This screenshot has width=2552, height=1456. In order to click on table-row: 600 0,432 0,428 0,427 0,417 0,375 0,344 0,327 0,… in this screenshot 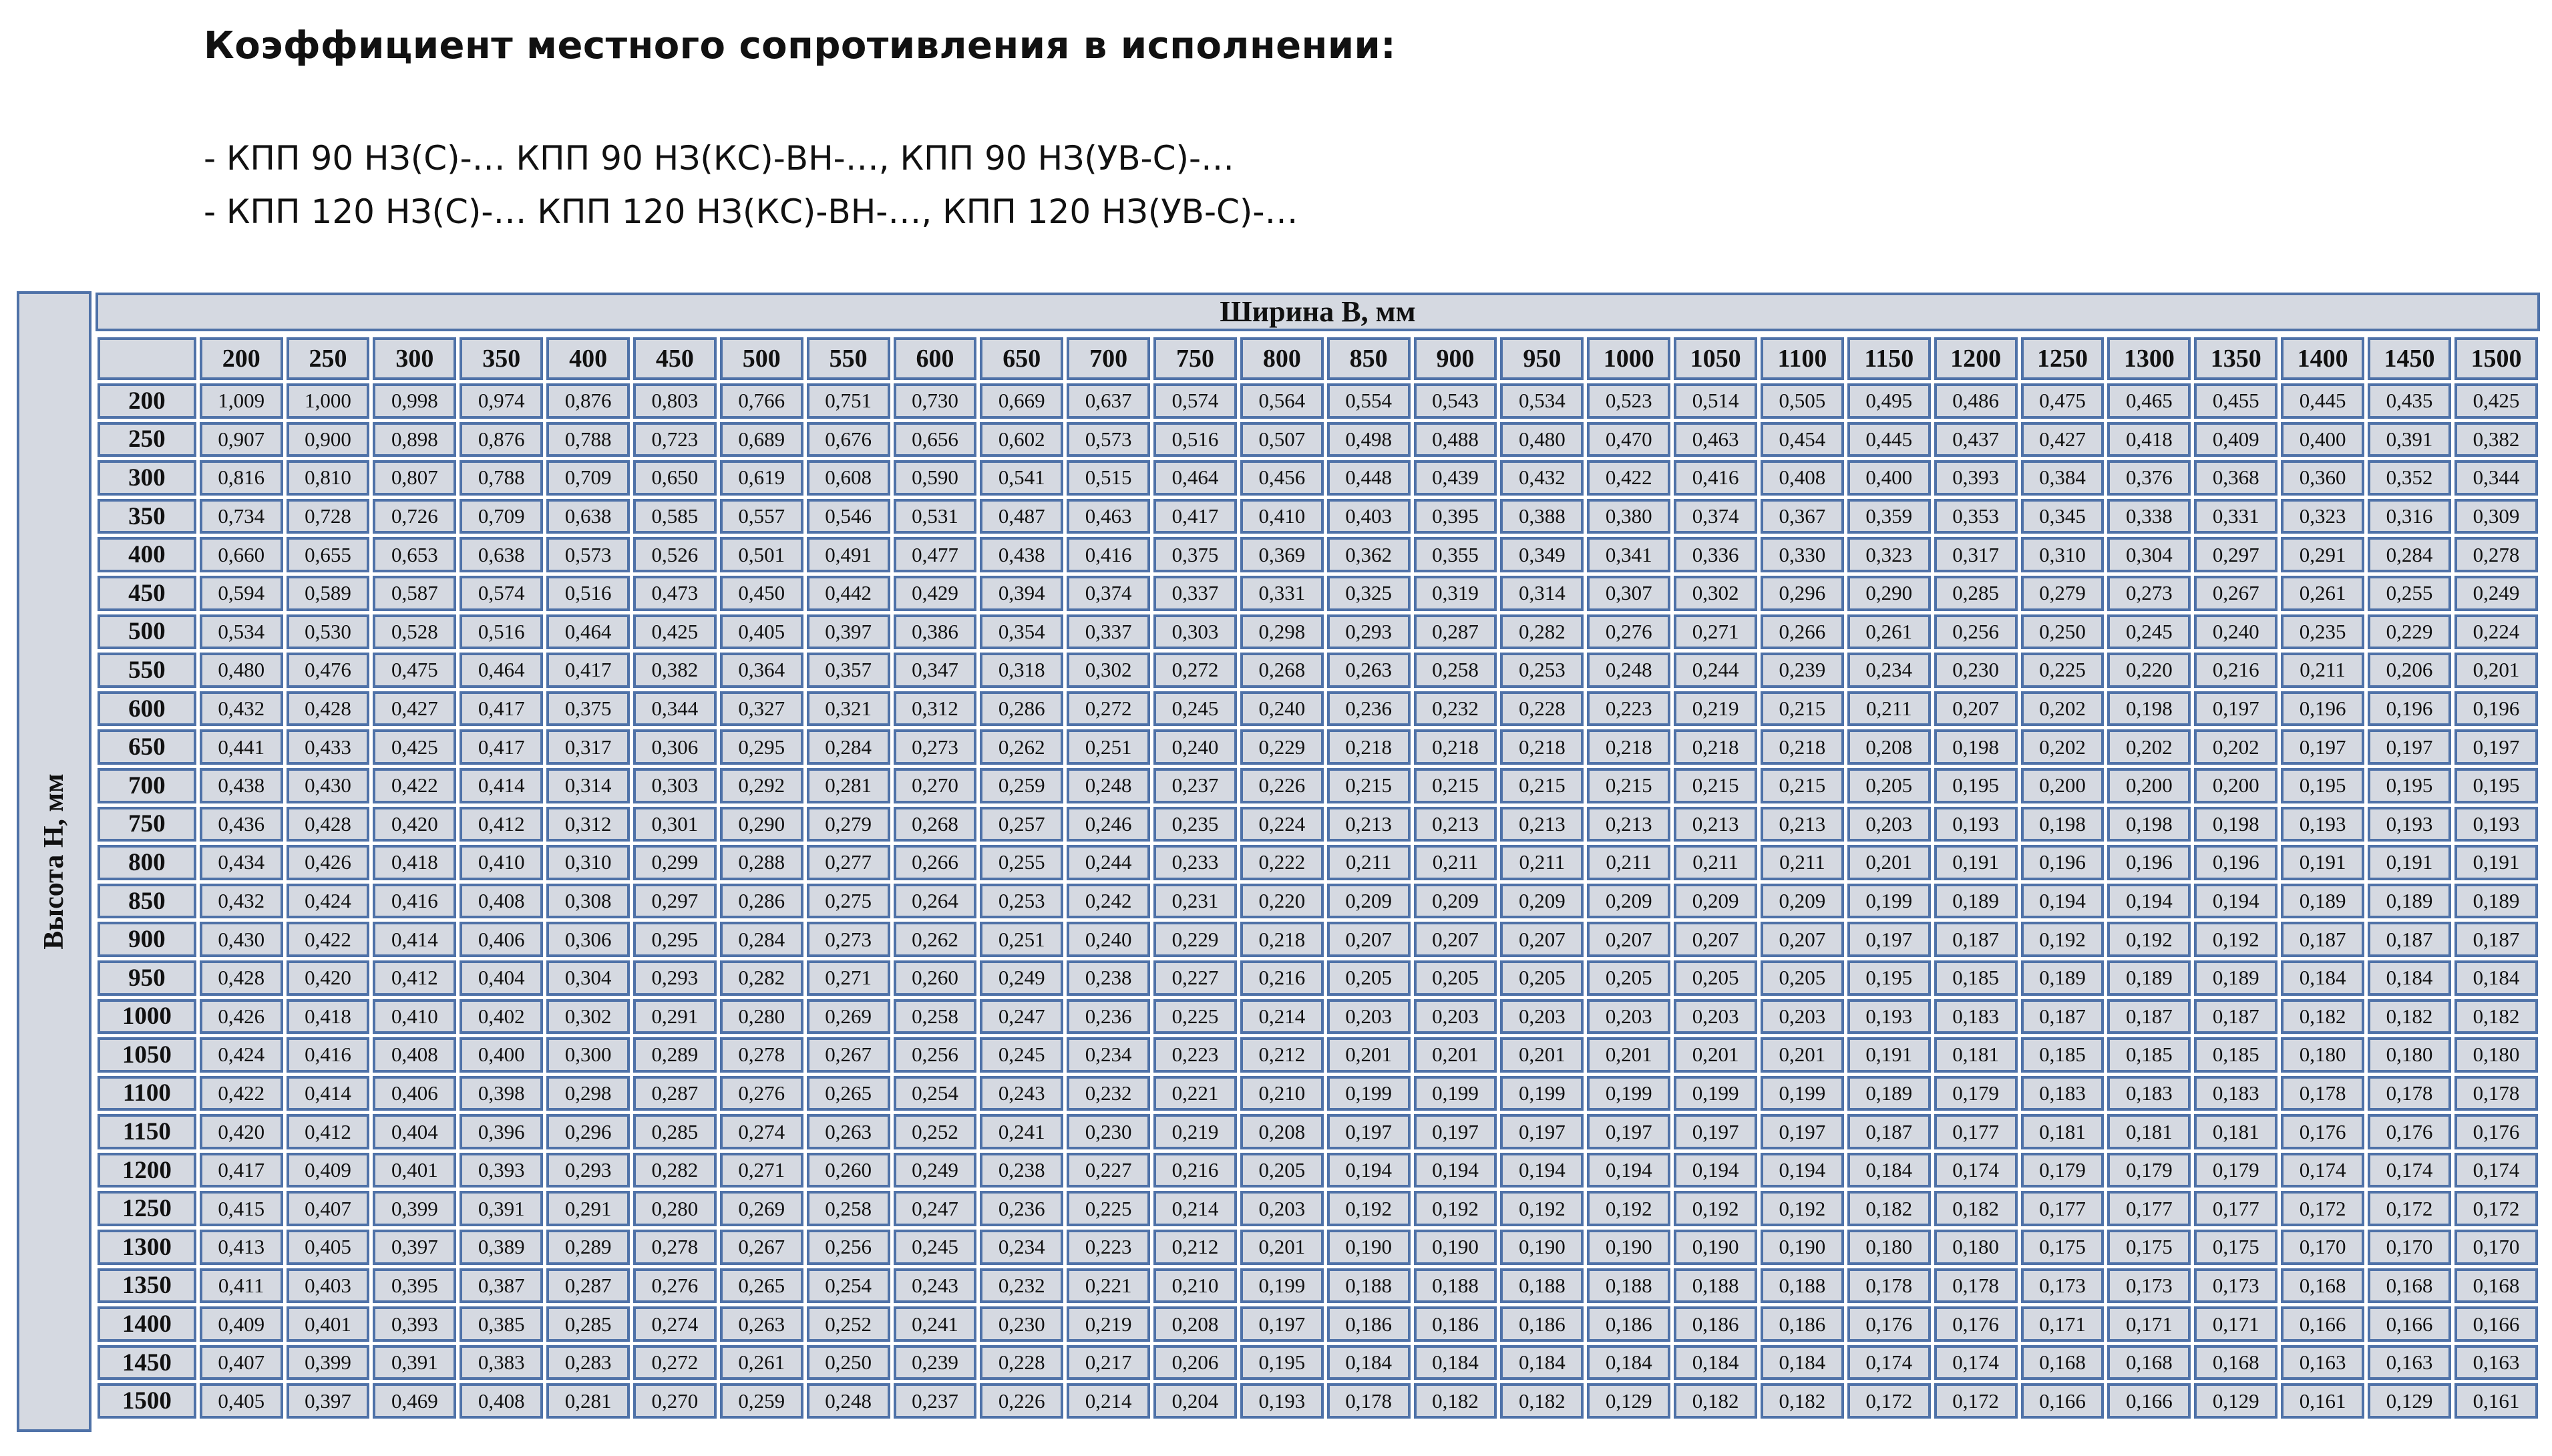, I will do `click(1318, 709)`.